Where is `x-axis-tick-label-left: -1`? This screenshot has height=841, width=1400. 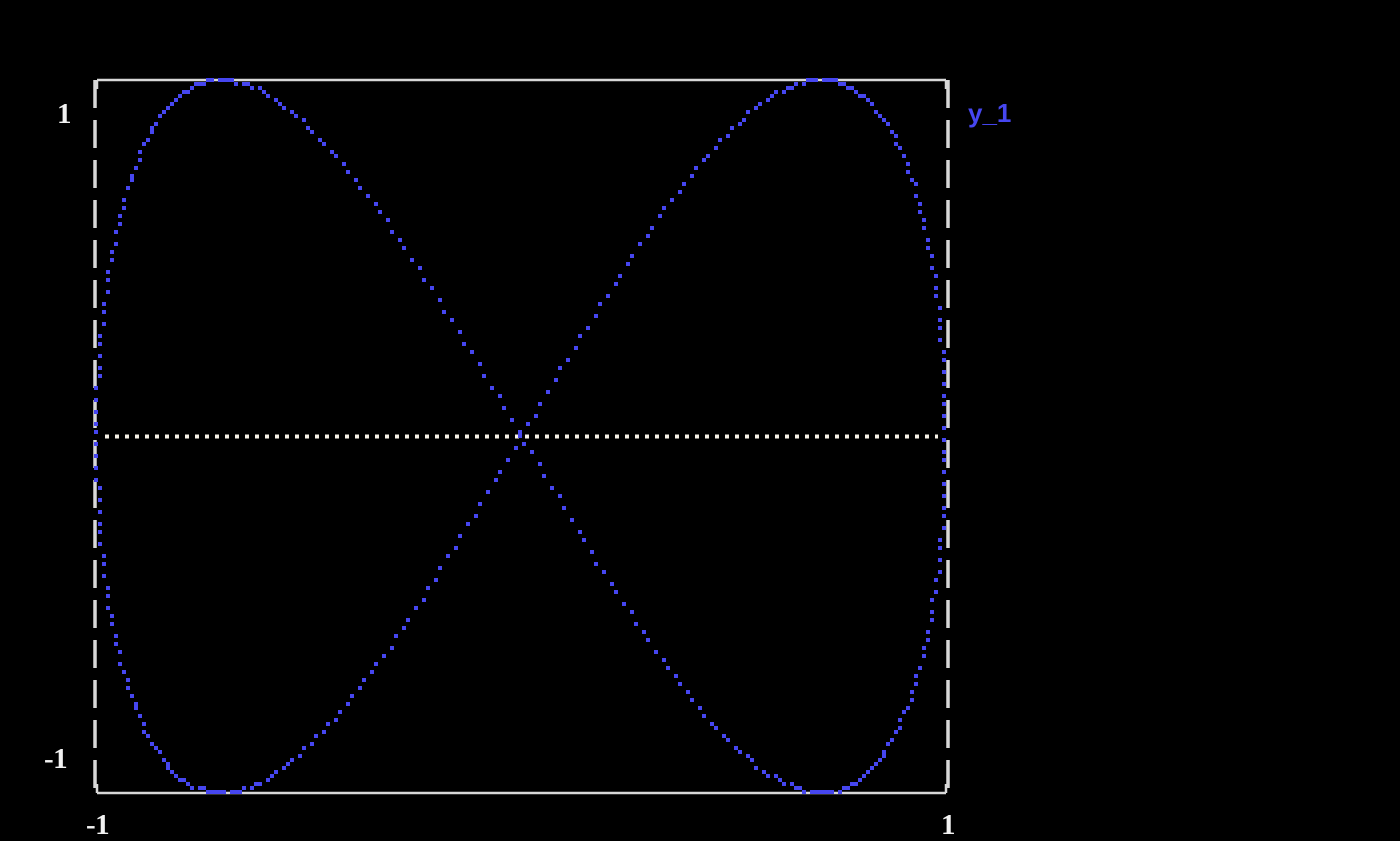 x-axis-tick-label-left: -1 is located at coordinates (98, 825).